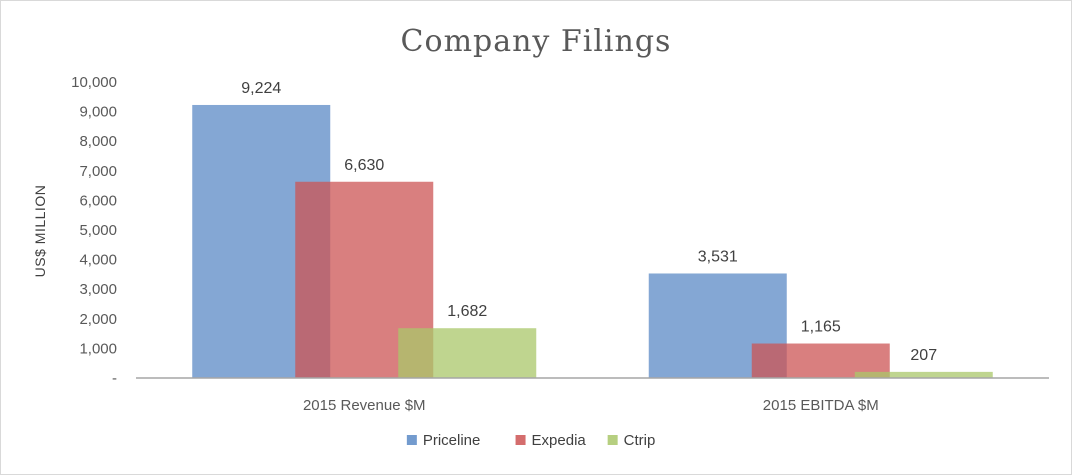 This screenshot has width=1072, height=475. Describe the element at coordinates (364, 405) in the screenshot. I see `x-category-label: 2015 Revenue $M` at that location.